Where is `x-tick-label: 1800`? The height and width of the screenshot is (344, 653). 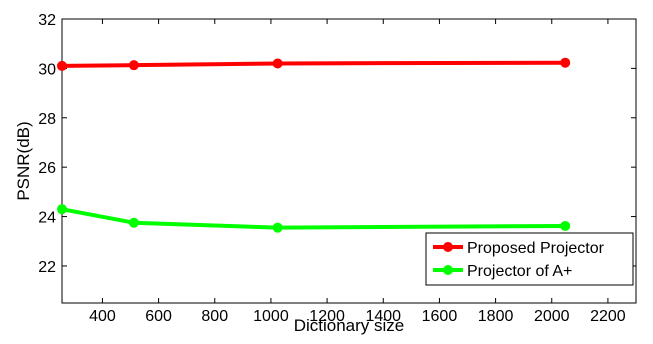
x-tick-label: 1800 is located at coordinates (496, 316).